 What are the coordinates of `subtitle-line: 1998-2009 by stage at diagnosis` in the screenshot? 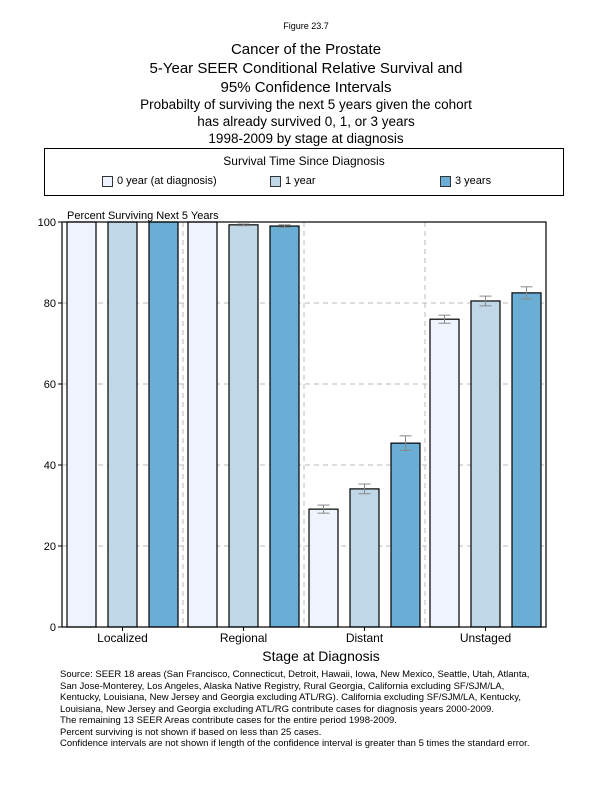 It's located at (306, 138).